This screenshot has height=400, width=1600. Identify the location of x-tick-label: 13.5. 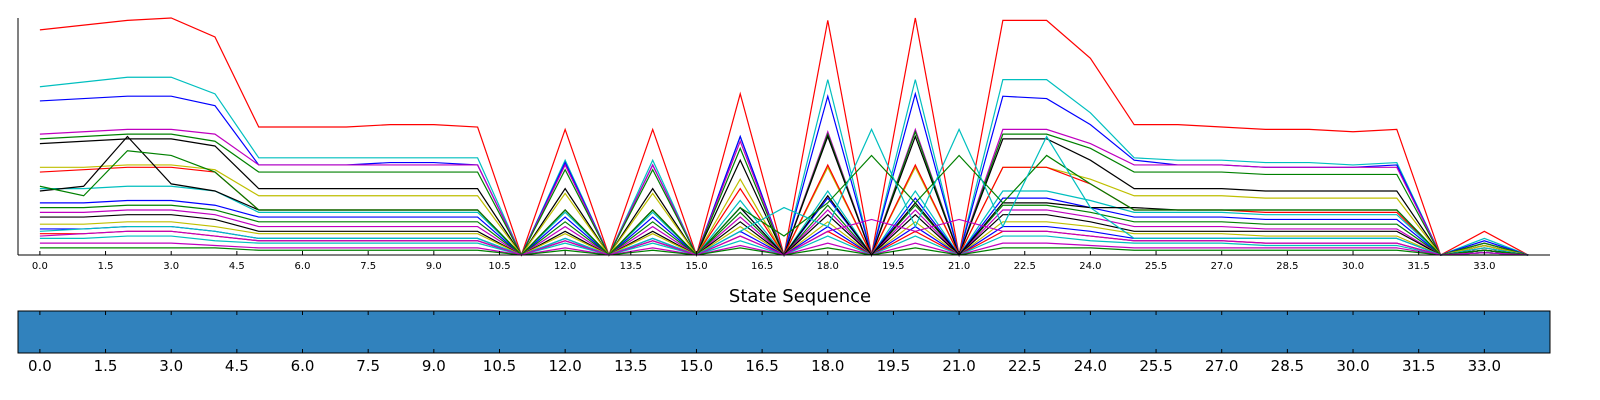
(631, 265).